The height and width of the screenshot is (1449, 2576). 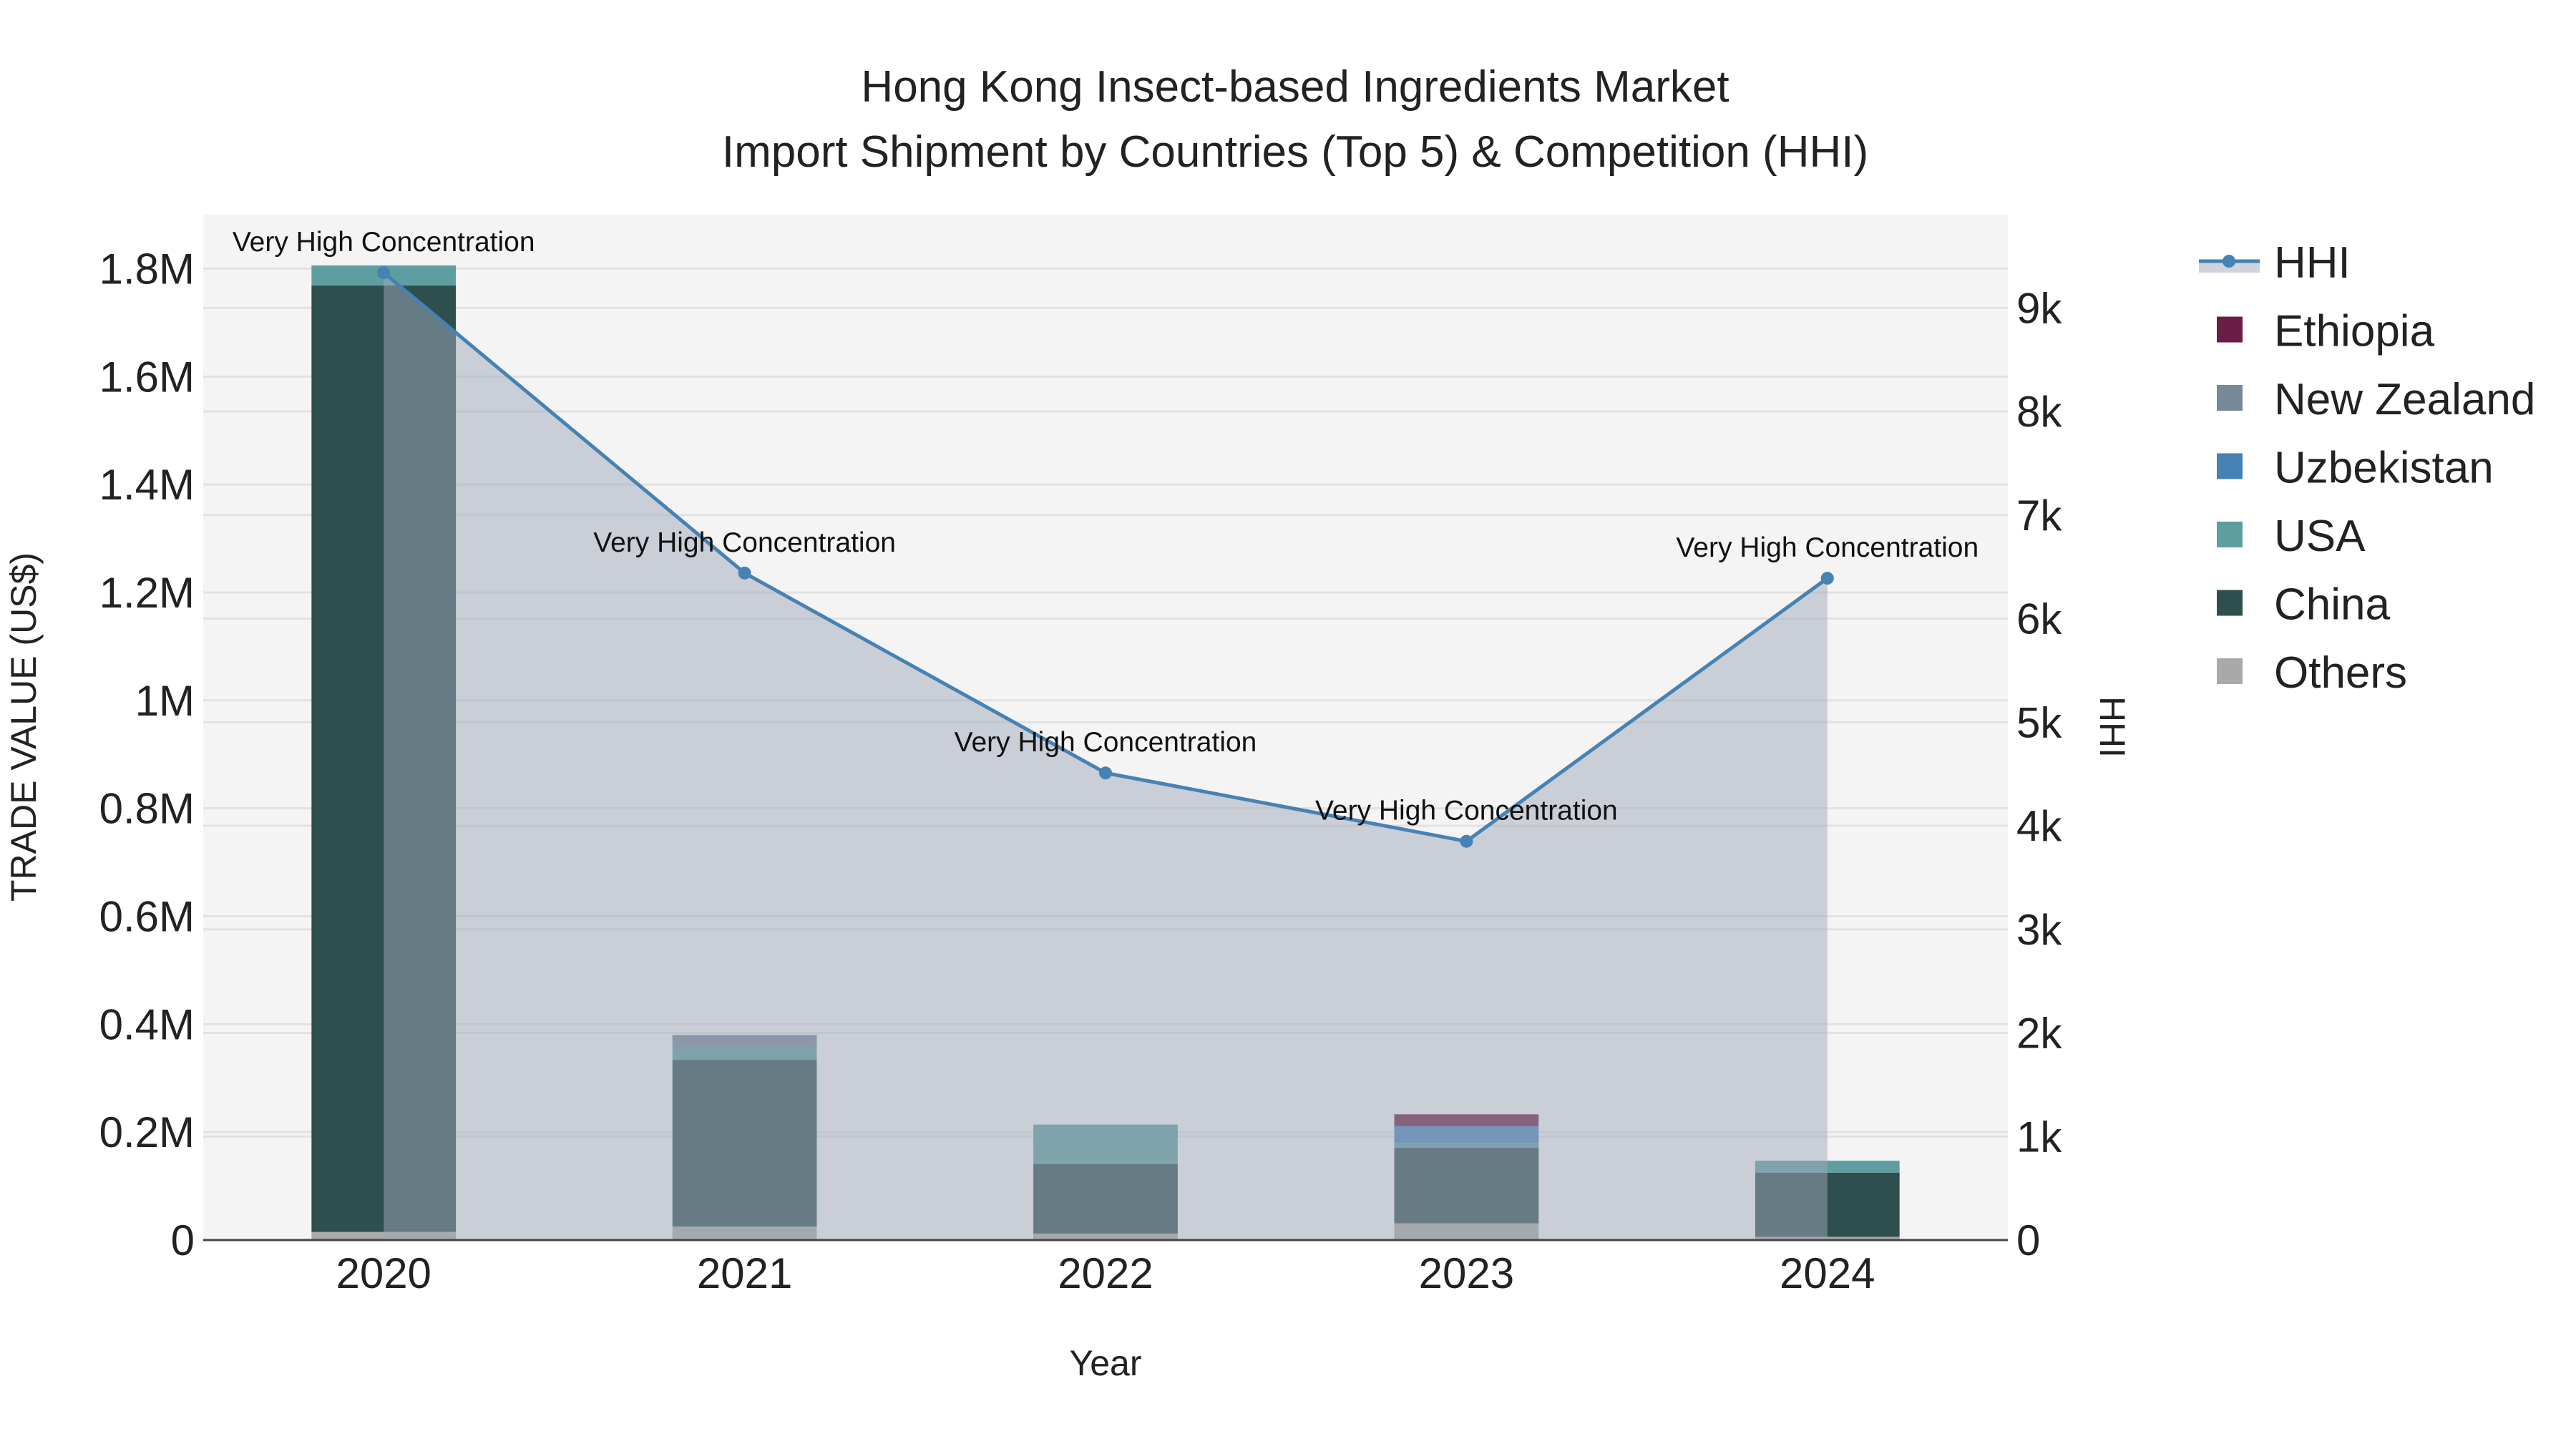 What do you see at coordinates (2028, 1240) in the screenshot?
I see `y2-tick-label: 0` at bounding box center [2028, 1240].